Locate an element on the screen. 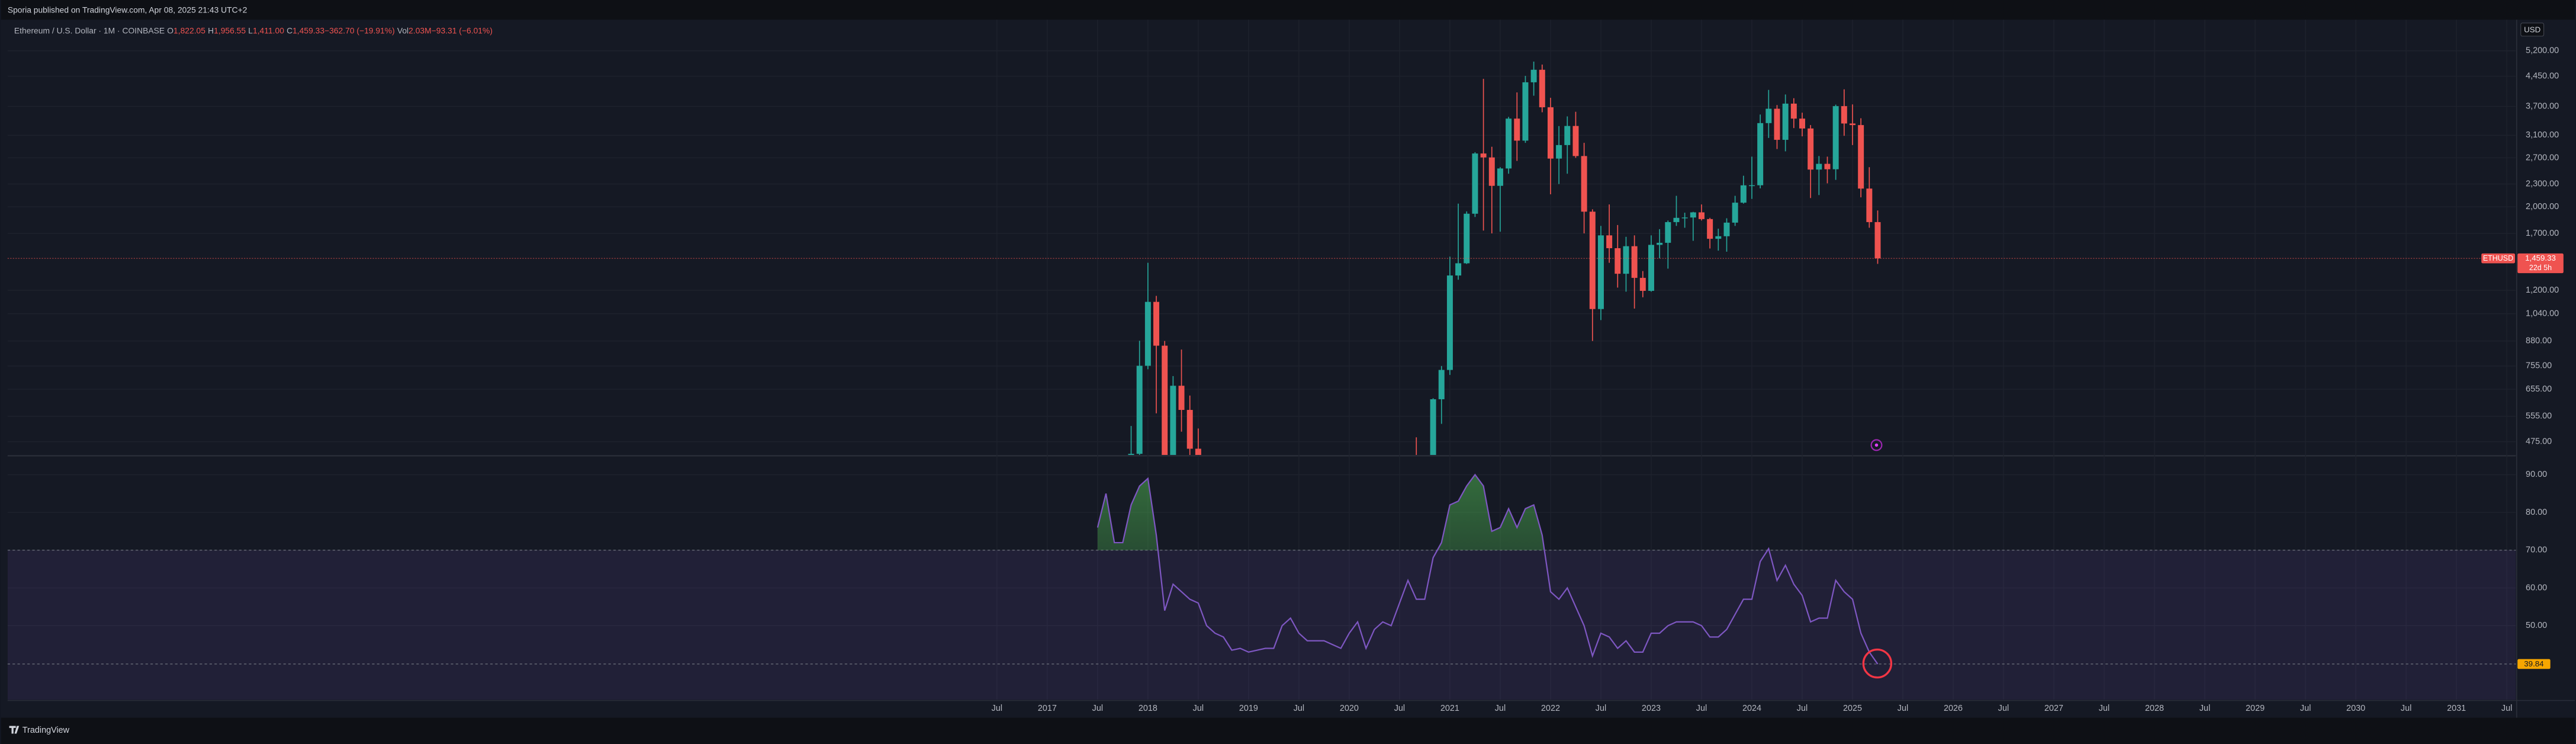  legend-key: H is located at coordinates (211, 30).